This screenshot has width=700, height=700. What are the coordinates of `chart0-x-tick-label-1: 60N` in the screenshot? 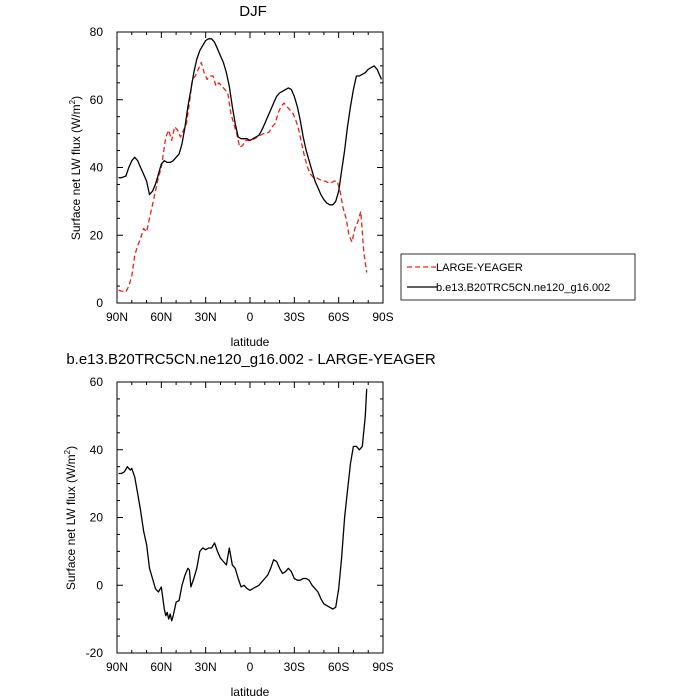 It's located at (161, 317).